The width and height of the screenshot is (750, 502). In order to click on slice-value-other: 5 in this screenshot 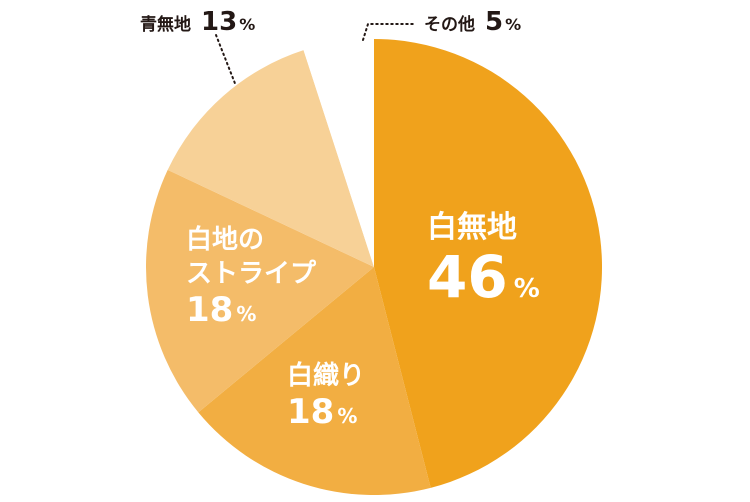, I will do `click(494, 22)`.